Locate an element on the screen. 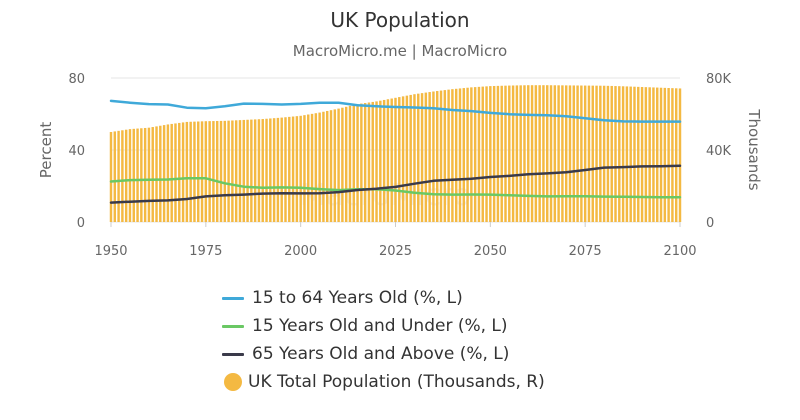 Image resolution: width=800 pixels, height=420 pixels. x-tick-label: 1975 is located at coordinates (205, 251).